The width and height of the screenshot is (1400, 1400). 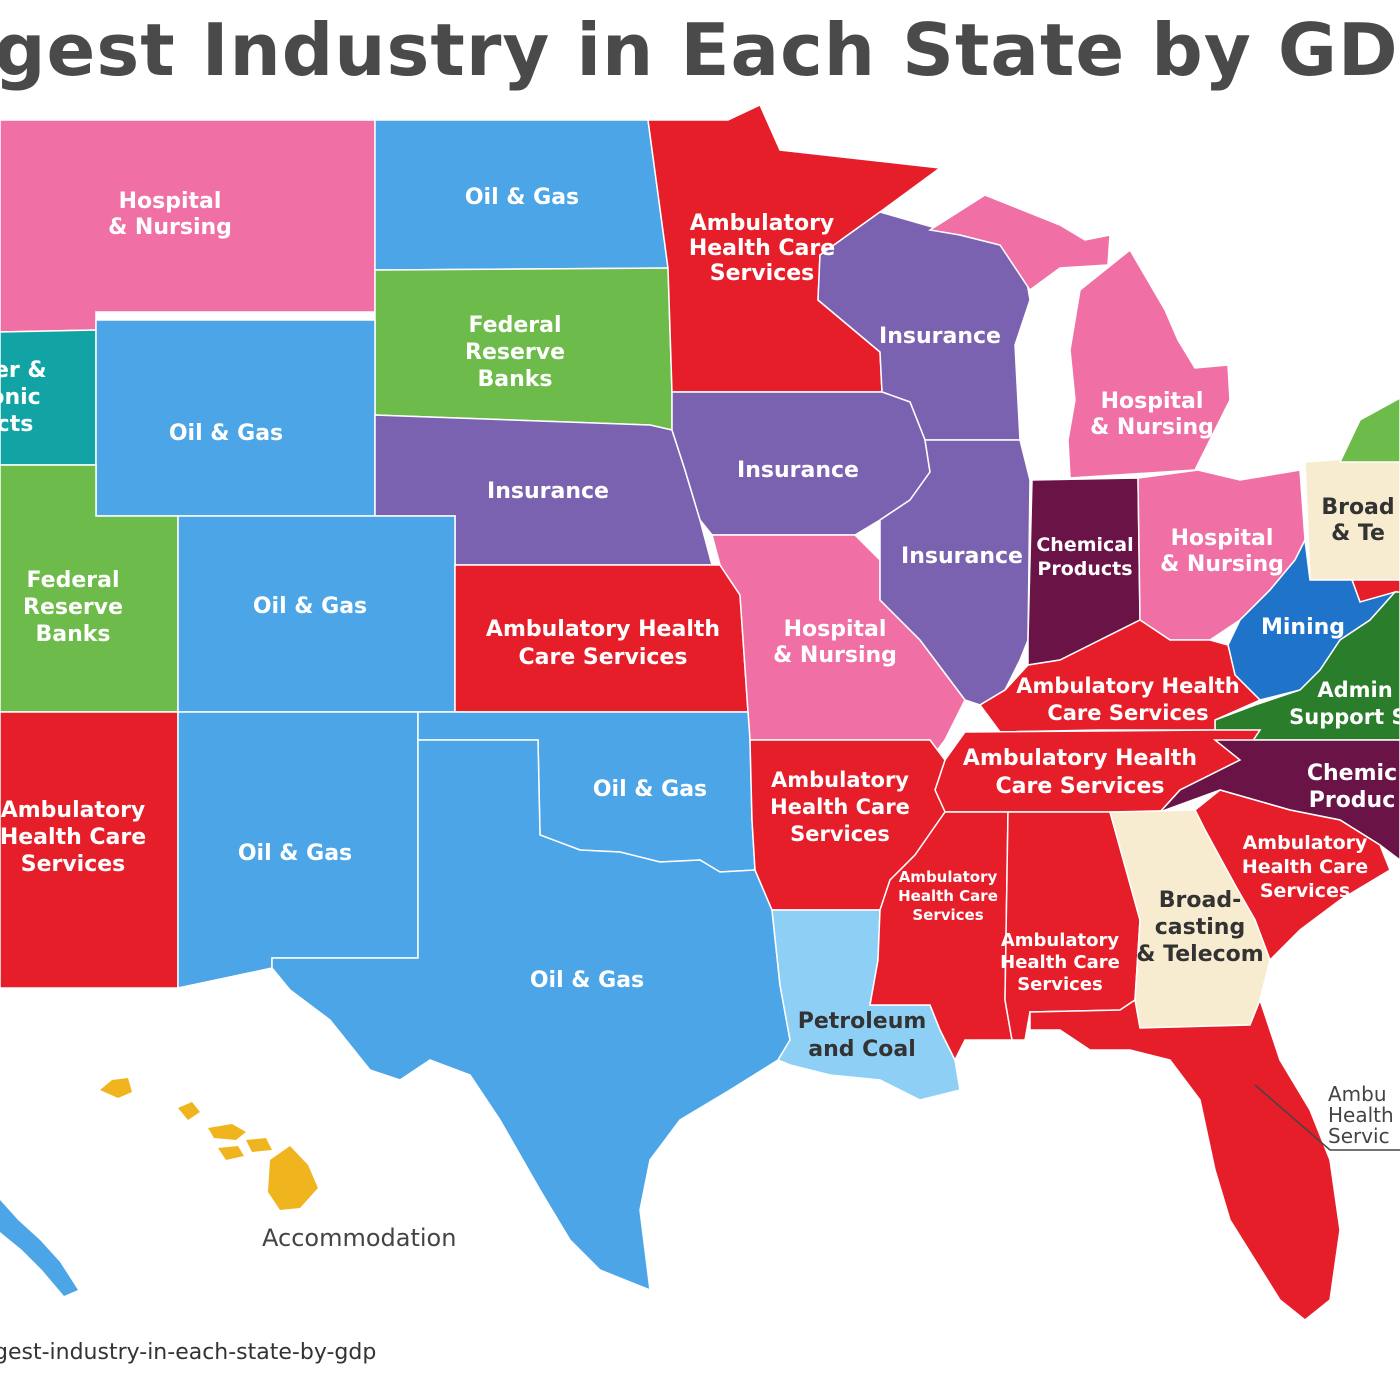 I want to click on label-line: Produc, so click(x=1352, y=800).